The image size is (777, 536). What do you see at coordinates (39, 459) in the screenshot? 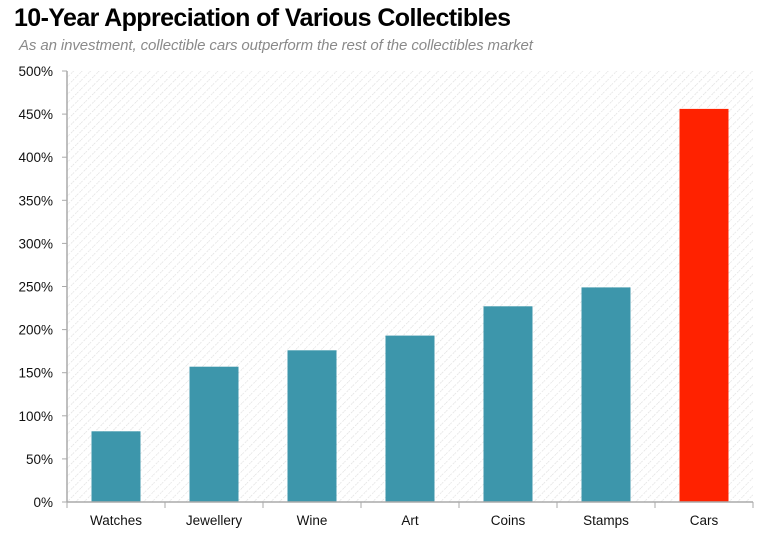
I see `y-tick-label: 50%` at bounding box center [39, 459].